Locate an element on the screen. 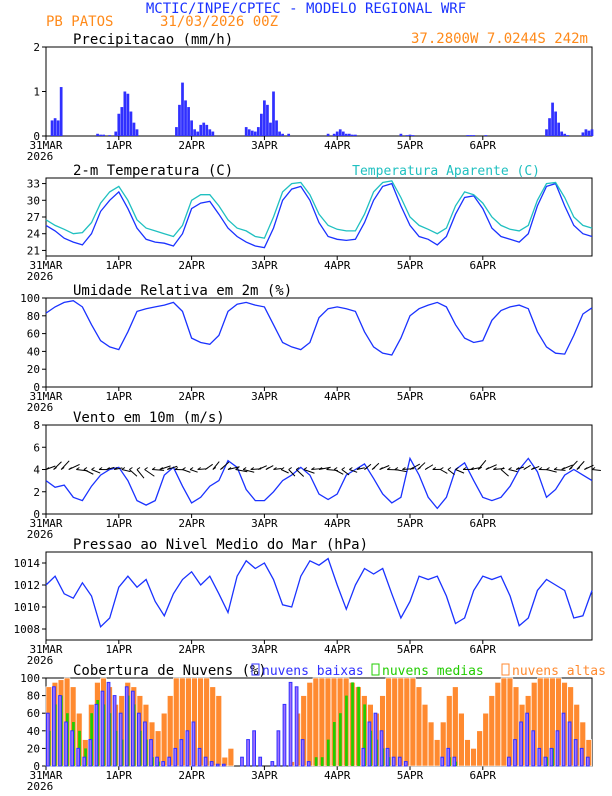  y-tick-label: 2 is located at coordinates (36, 492).